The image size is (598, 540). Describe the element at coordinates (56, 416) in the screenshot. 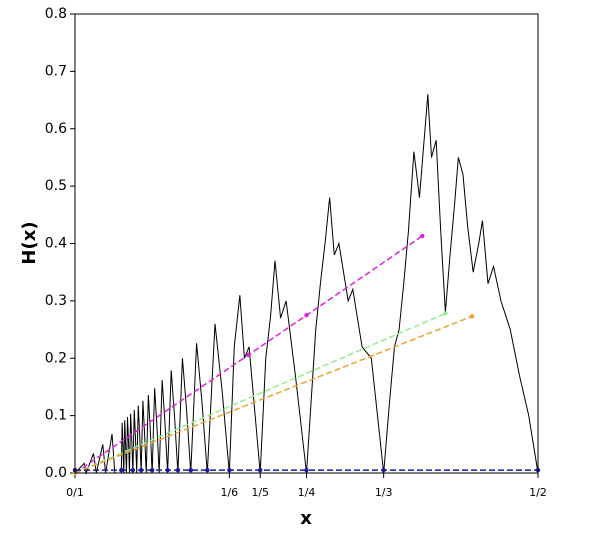

I see `y-tick-label: 0.1` at that location.